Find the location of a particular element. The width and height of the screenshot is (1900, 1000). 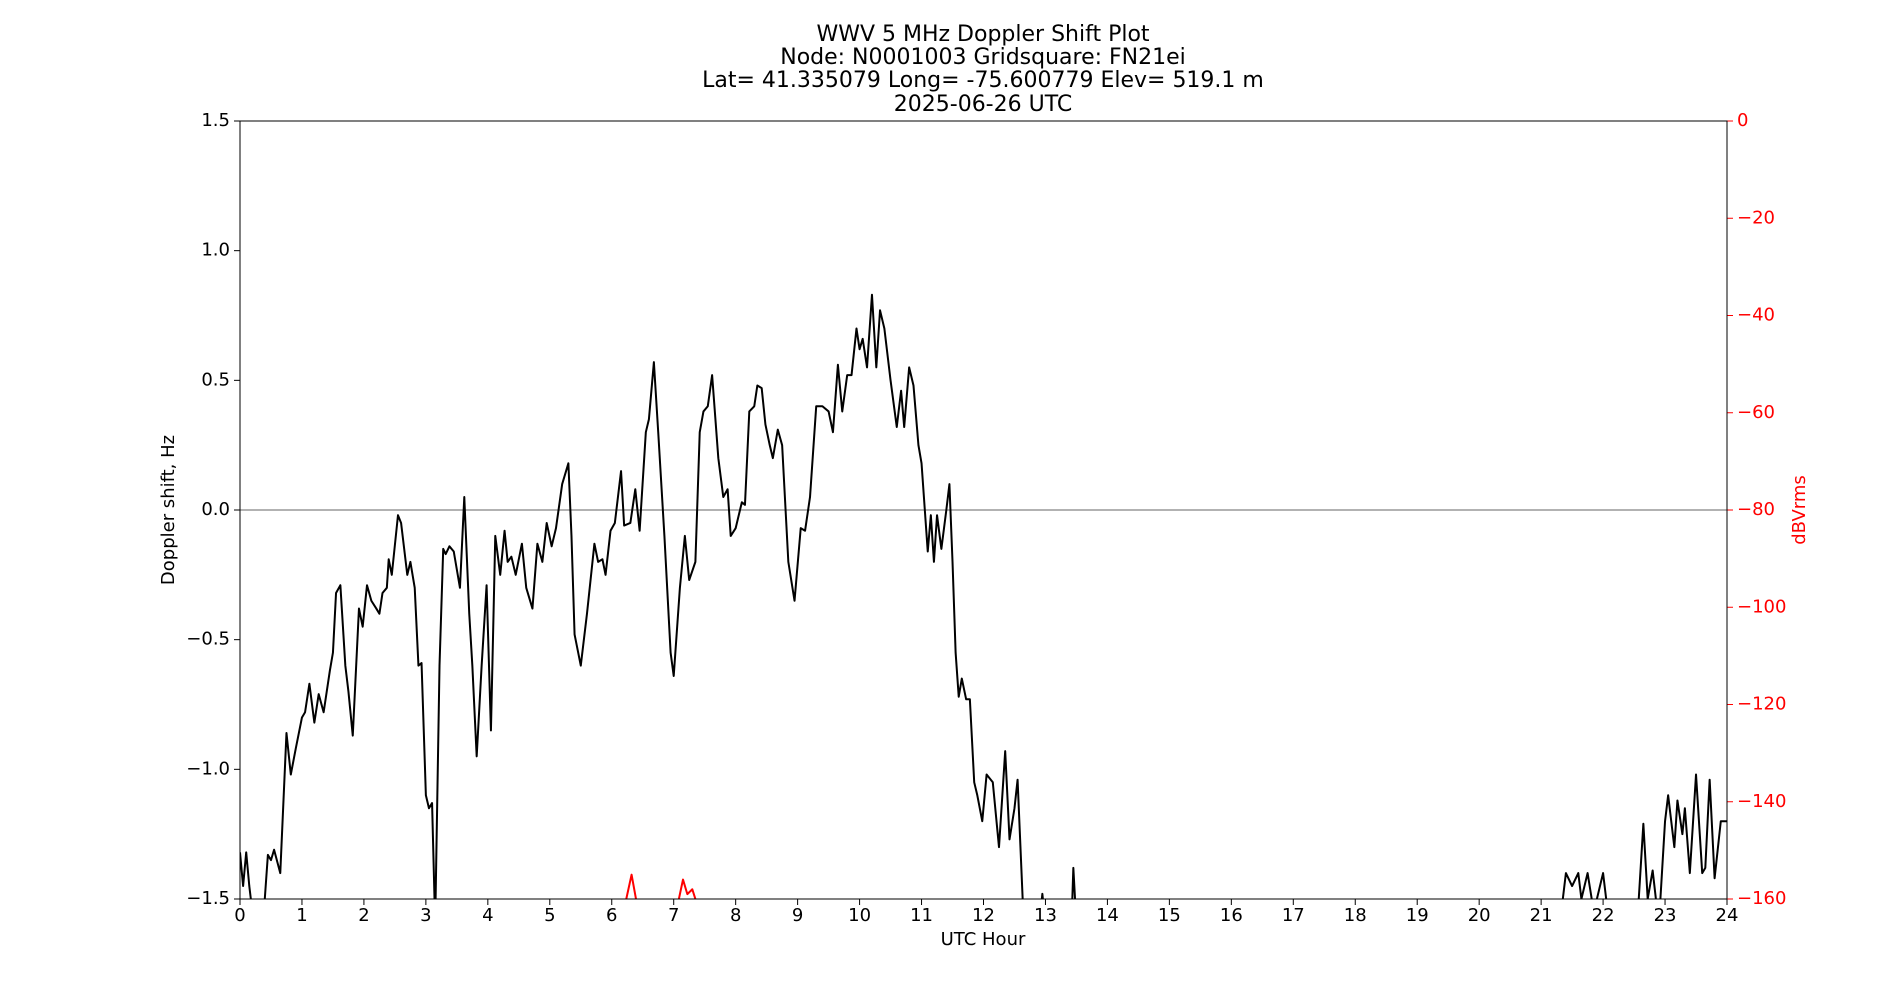

x-tick-label: 6 is located at coordinates (611, 915).